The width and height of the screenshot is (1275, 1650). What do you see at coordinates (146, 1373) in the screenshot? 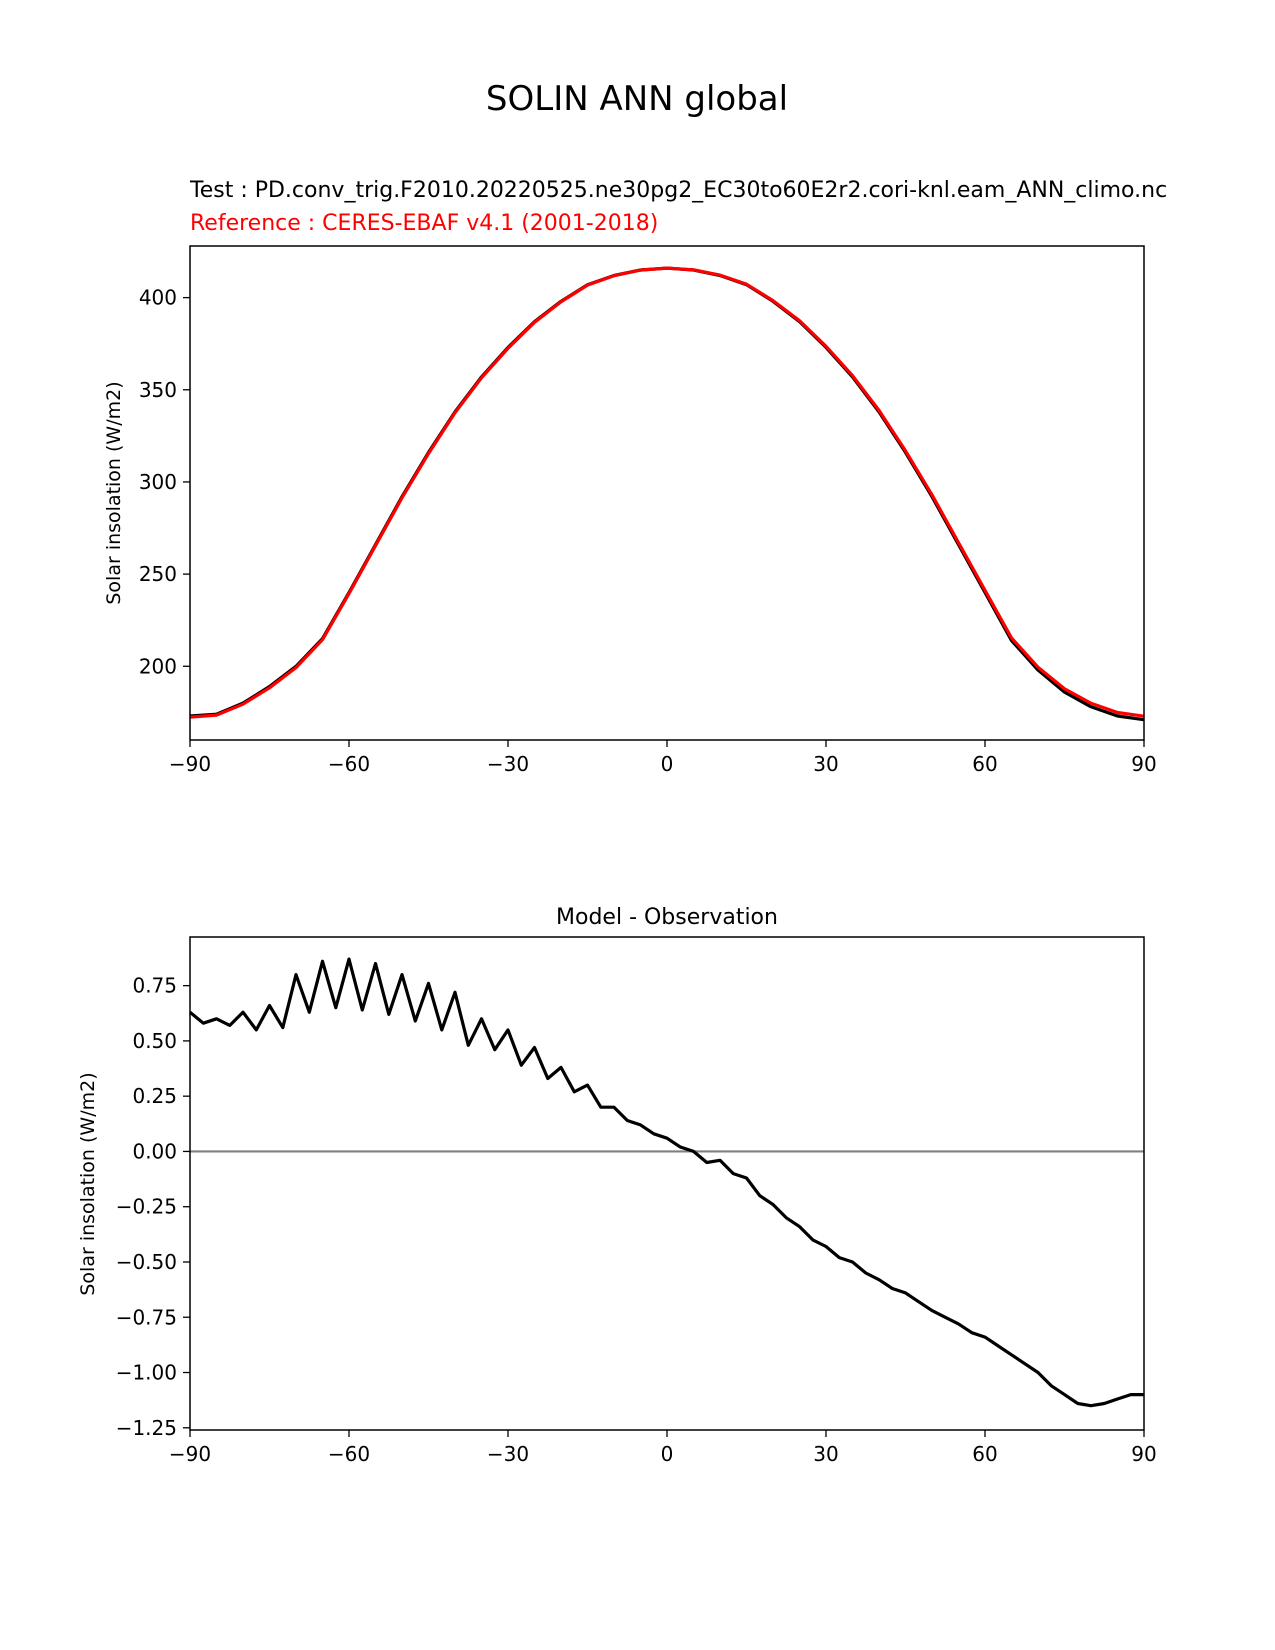
I see `bottom-y-tick-label: −1.00` at bounding box center [146, 1373].